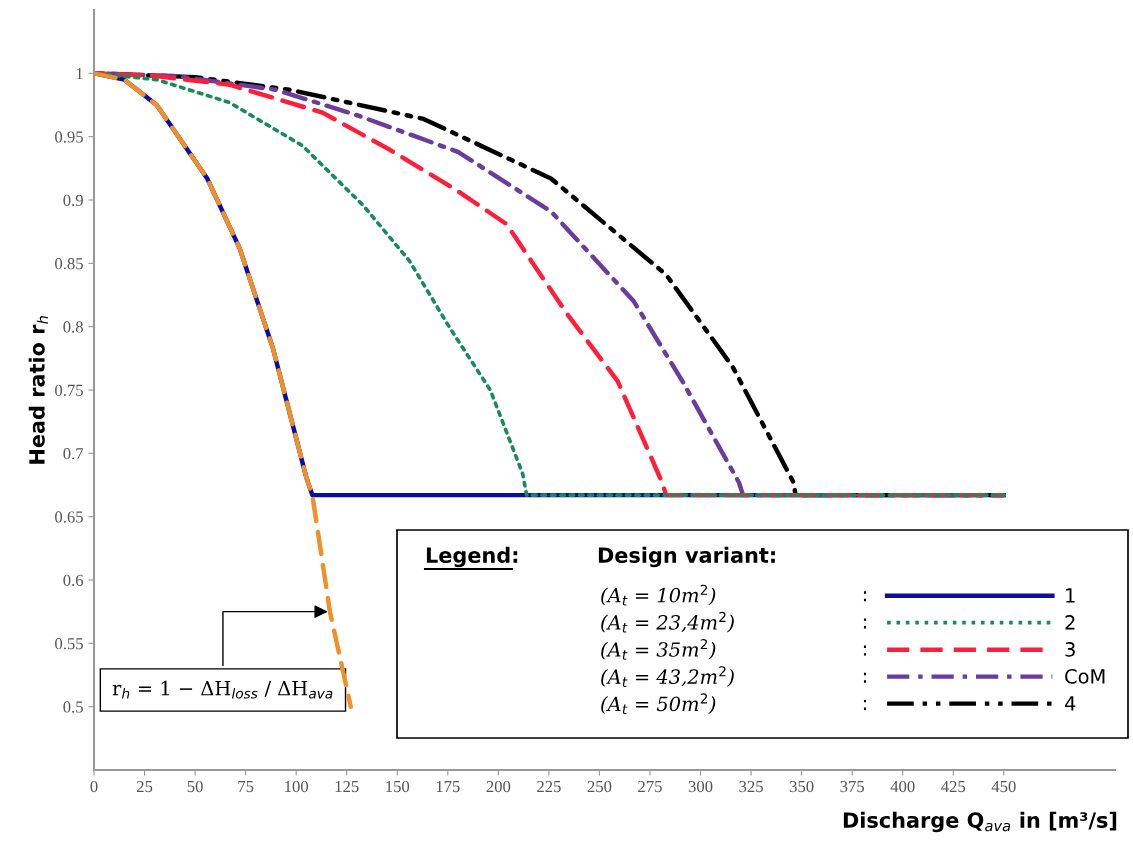 Image resolution: width=1133 pixels, height=842 pixels. Describe the element at coordinates (69, 644) in the screenshot. I see `y-tick-label: 0.55` at that location.